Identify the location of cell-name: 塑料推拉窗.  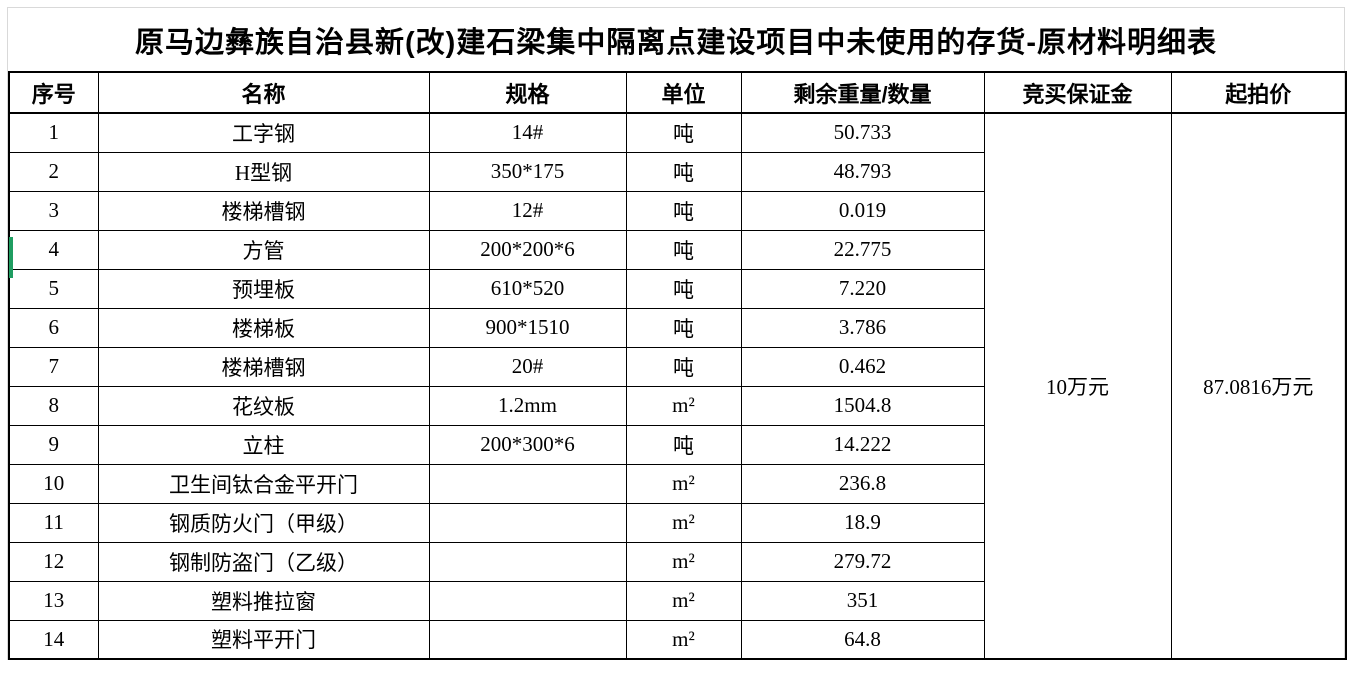
(263, 600).